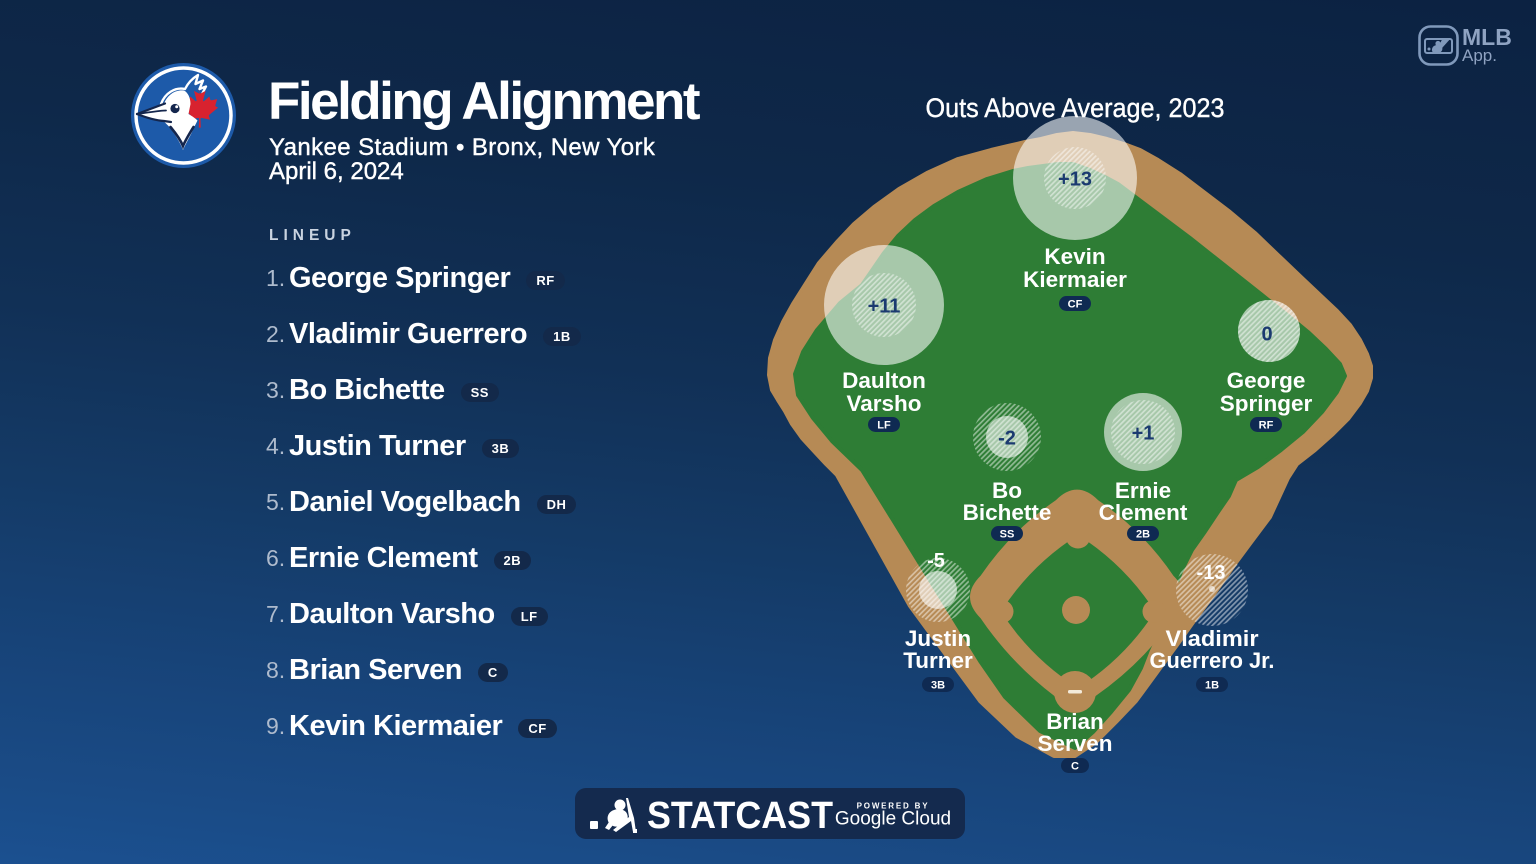 The height and width of the screenshot is (864, 1536). I want to click on svg-text: Bo, so click(1007, 490).